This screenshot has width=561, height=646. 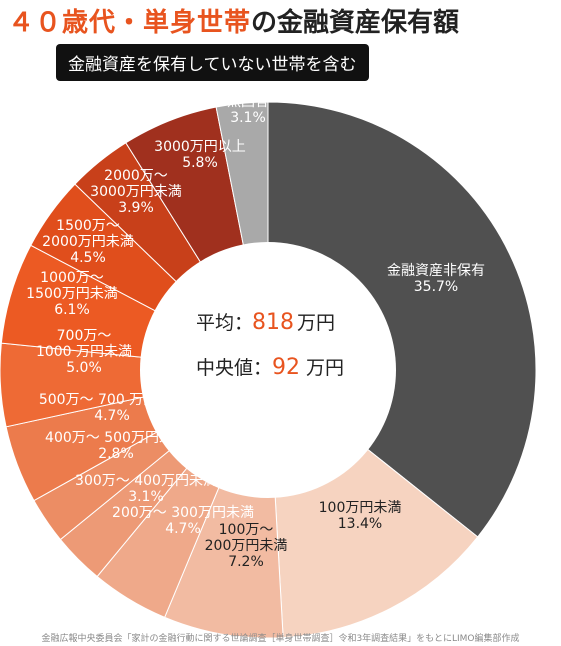 I want to click on slice-label-5: 300万～ 400万円未満 3.1%, so click(x=146, y=489).